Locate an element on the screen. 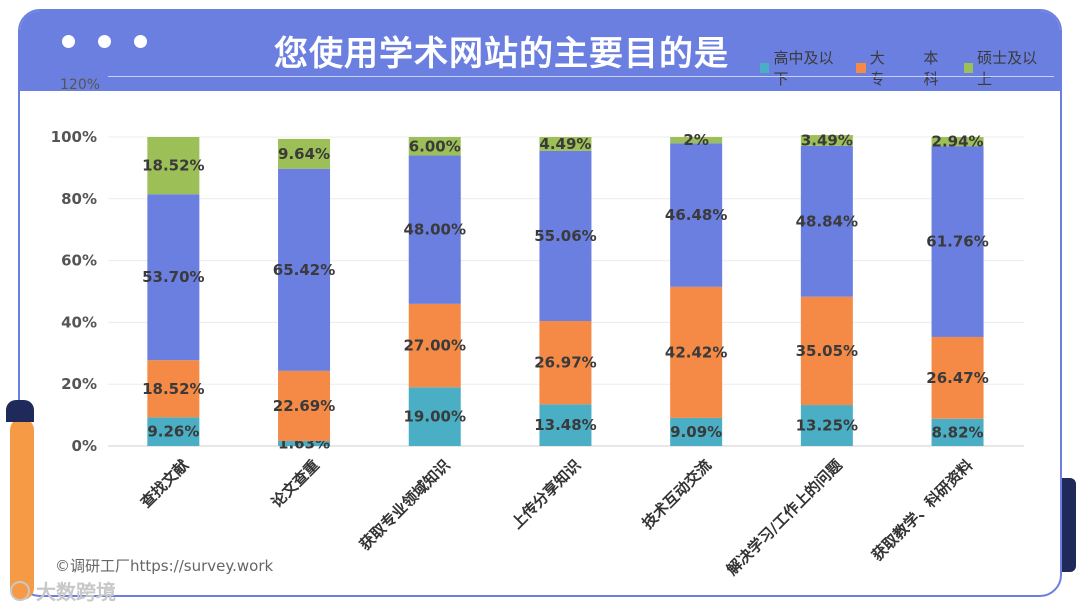  data-label-1-1: 22.69% is located at coordinates (304, 406).